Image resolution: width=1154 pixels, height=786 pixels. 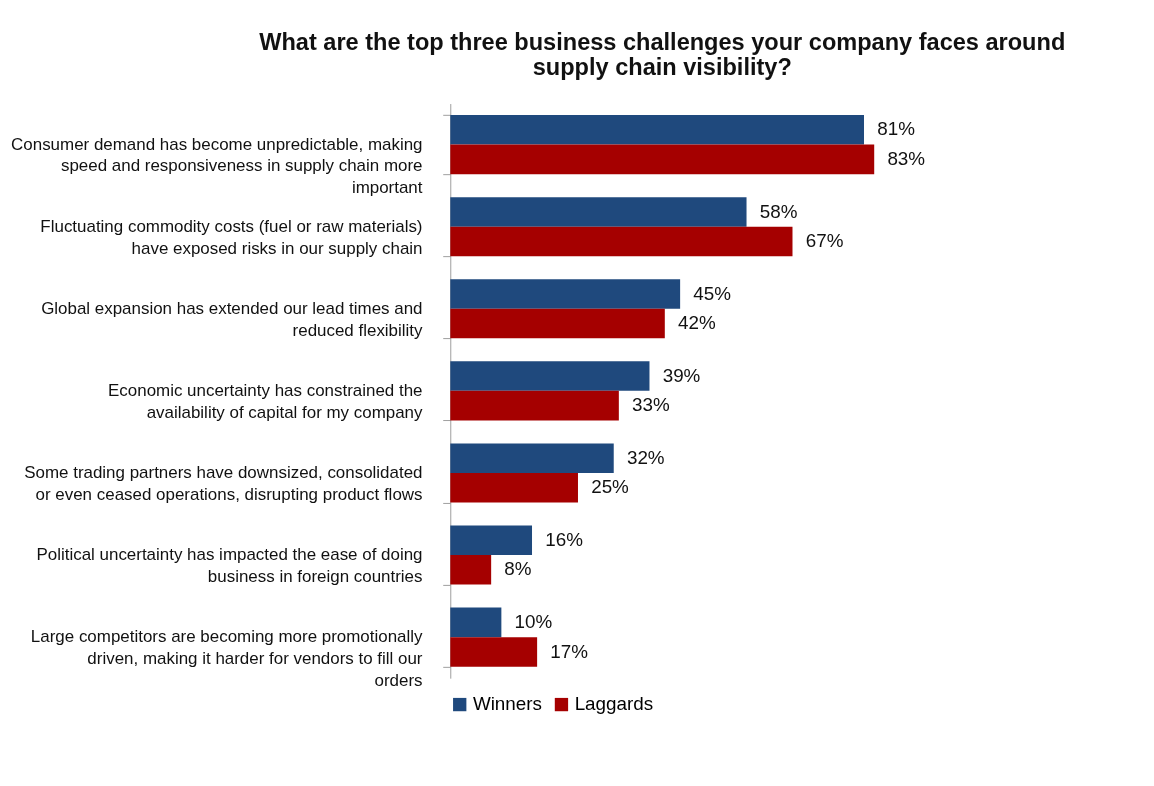 I want to click on data-label: 45%, so click(x=712, y=293).